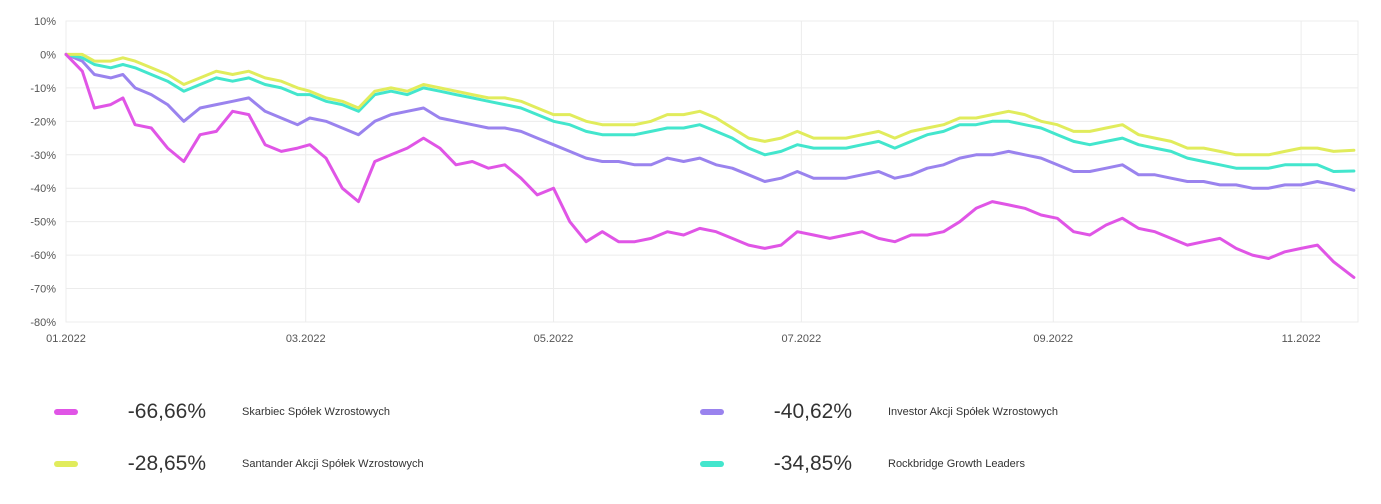 The height and width of the screenshot is (504, 1381). Describe the element at coordinates (43, 122) in the screenshot. I see `y-tick-label: -20%` at that location.